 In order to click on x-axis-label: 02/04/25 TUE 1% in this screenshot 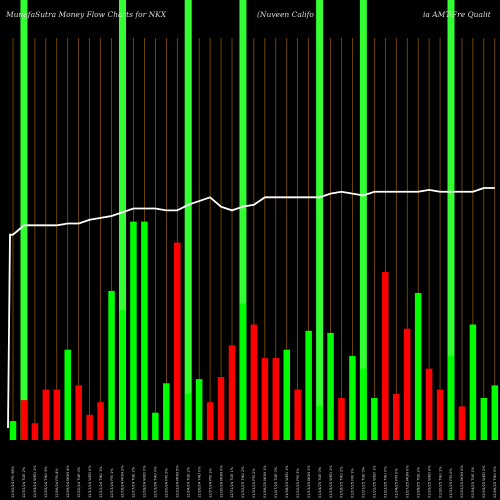, I will do `click(473, 482)`.